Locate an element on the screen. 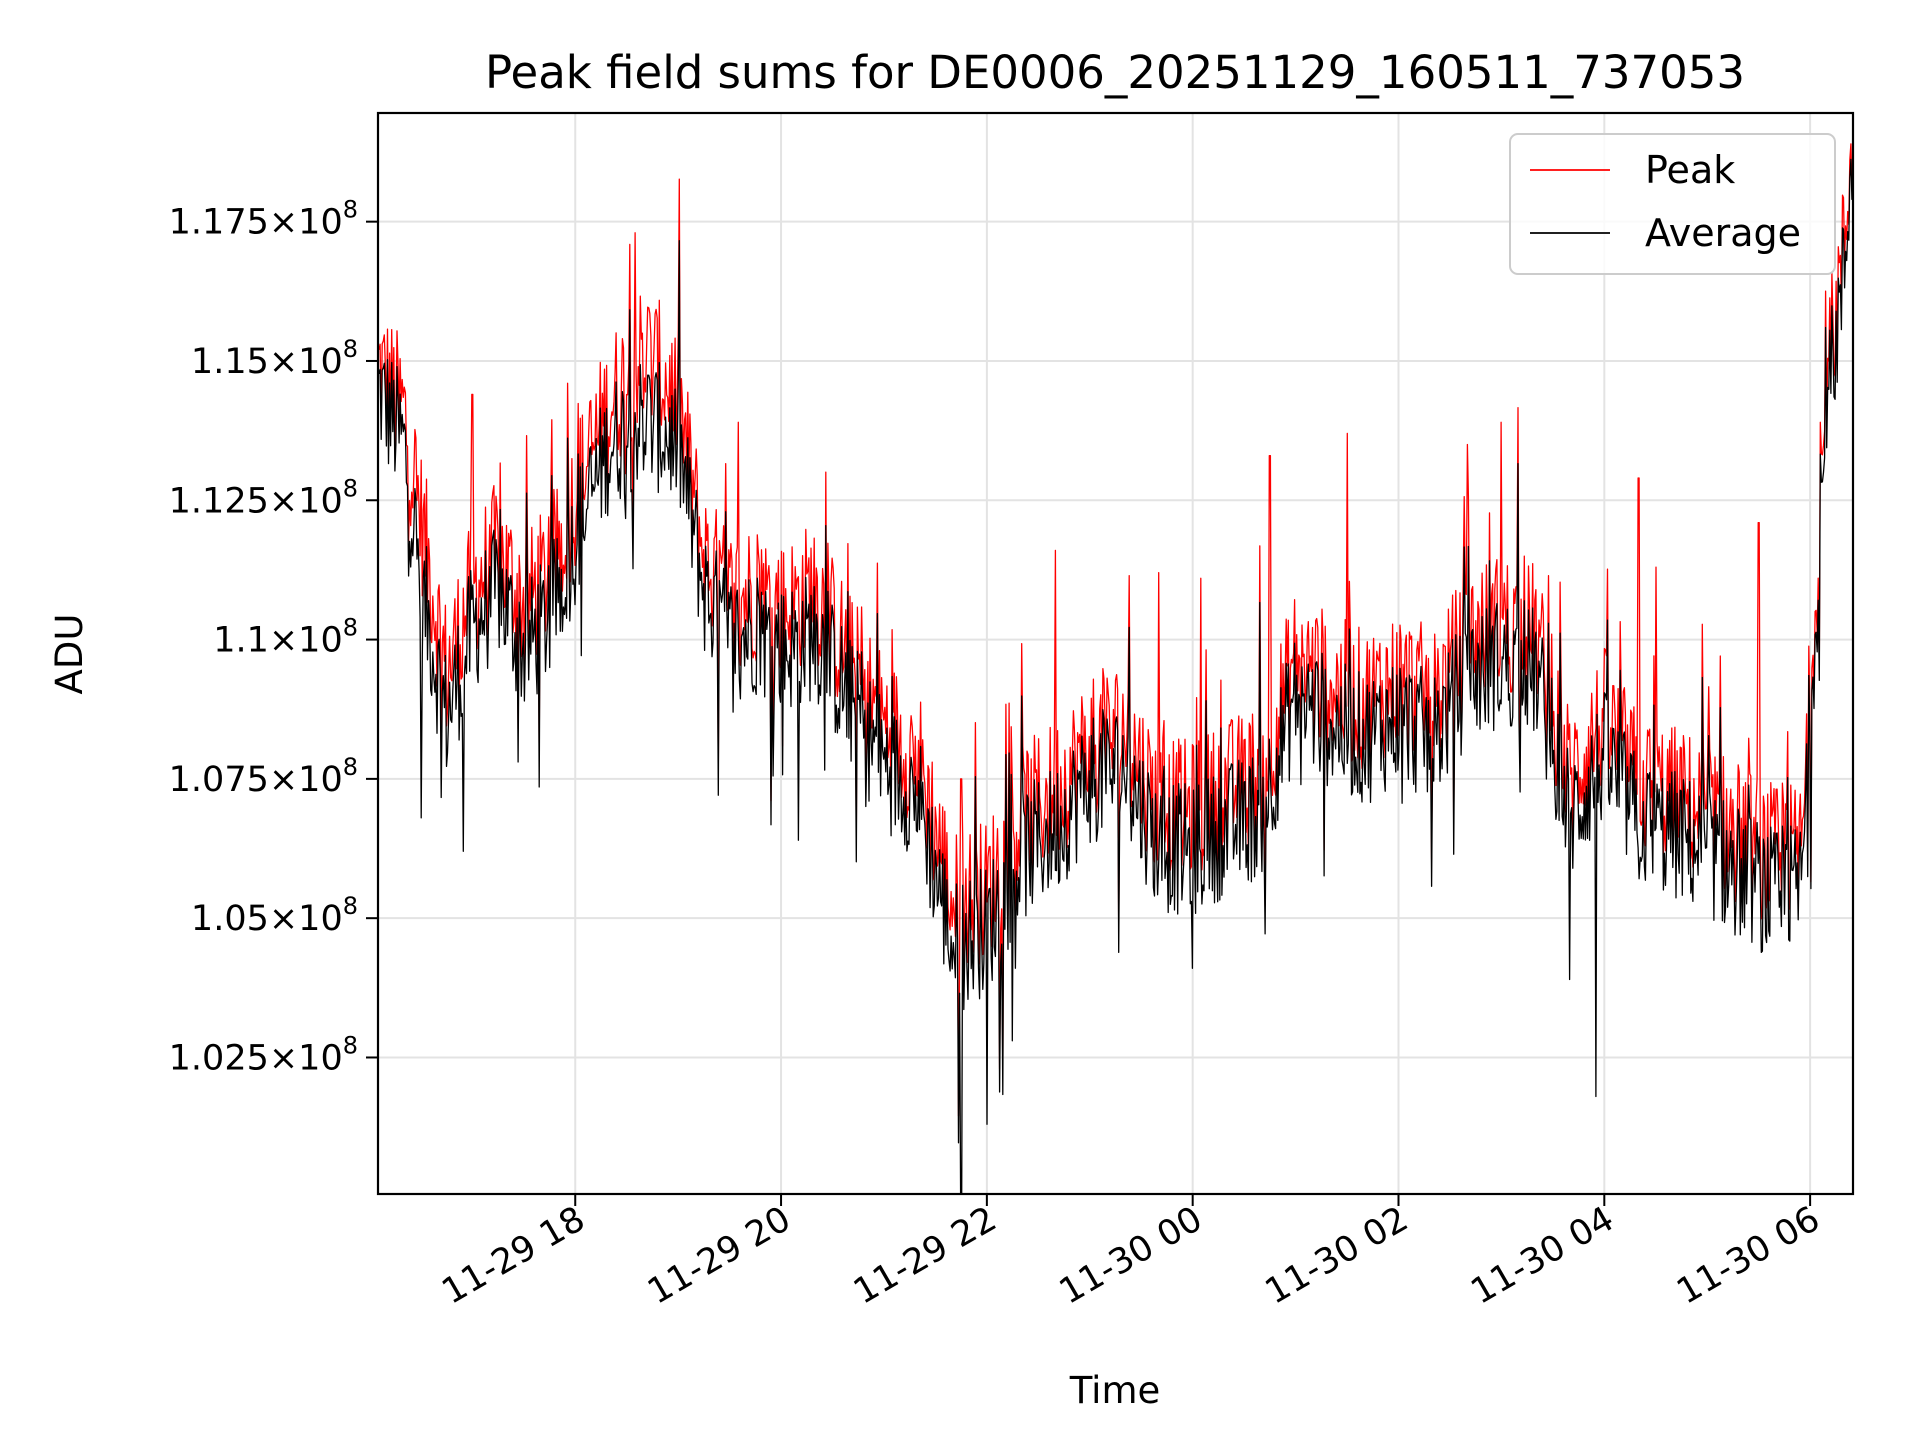 This screenshot has width=1920, height=1440. legend-label-peak: Peak is located at coordinates (1690, 170).